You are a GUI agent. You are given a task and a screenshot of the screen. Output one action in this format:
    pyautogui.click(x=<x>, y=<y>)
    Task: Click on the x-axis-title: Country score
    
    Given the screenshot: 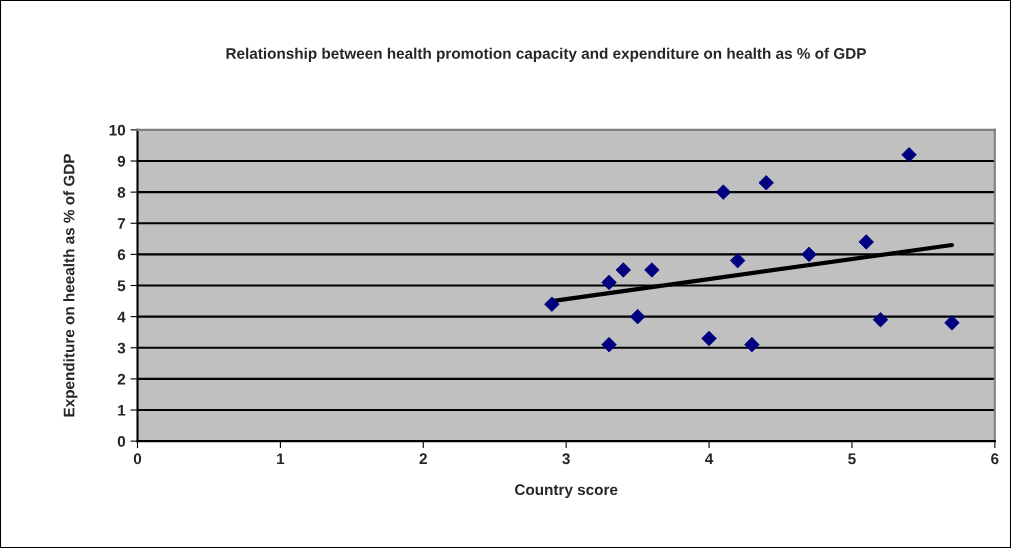 What is the action you would take?
    pyautogui.click(x=566, y=491)
    